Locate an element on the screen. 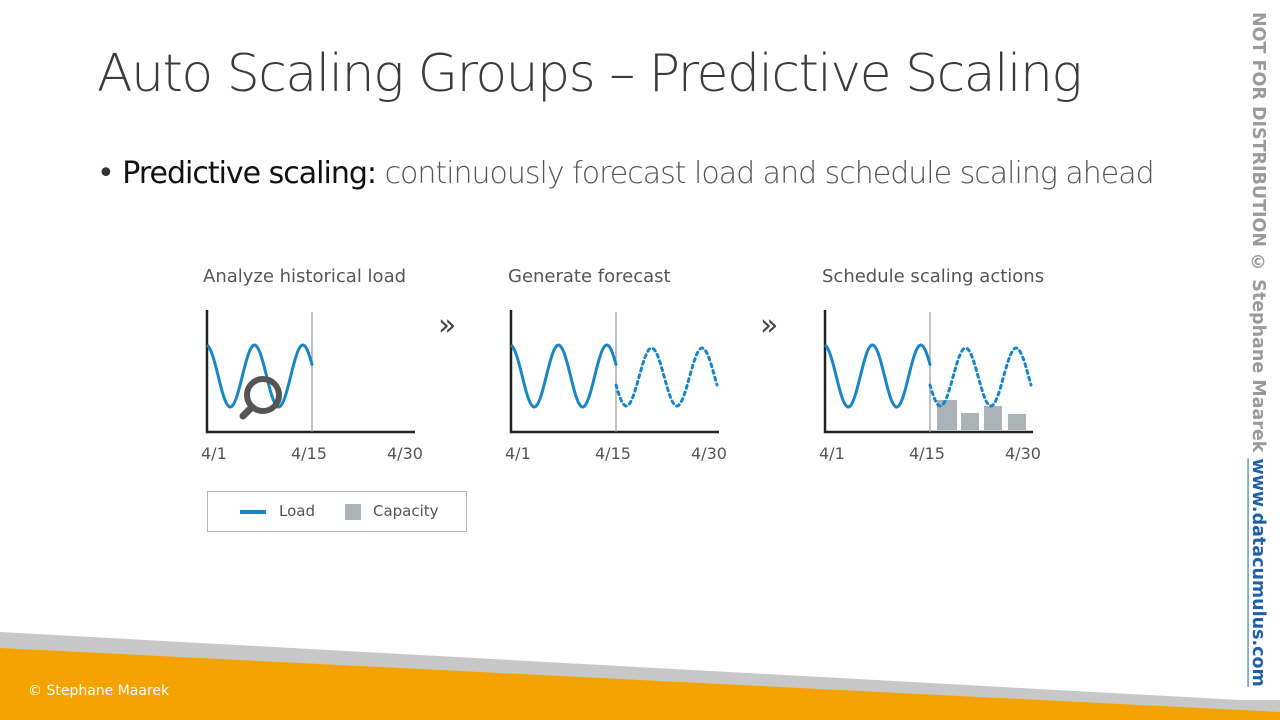 This screenshot has height=720, width=1280. legend: Load Capacity is located at coordinates (337, 511).